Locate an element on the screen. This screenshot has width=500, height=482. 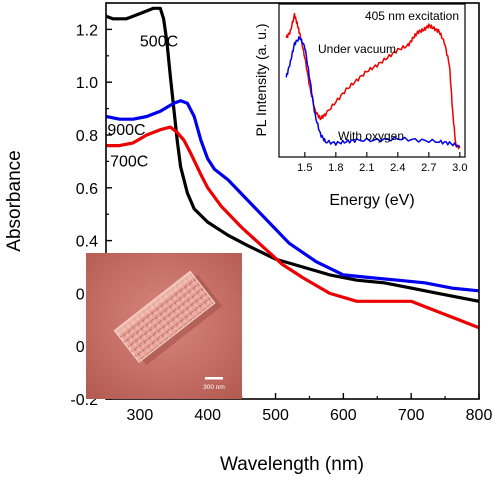
inset-x-tick-label: 1.8 is located at coordinates (335, 168).